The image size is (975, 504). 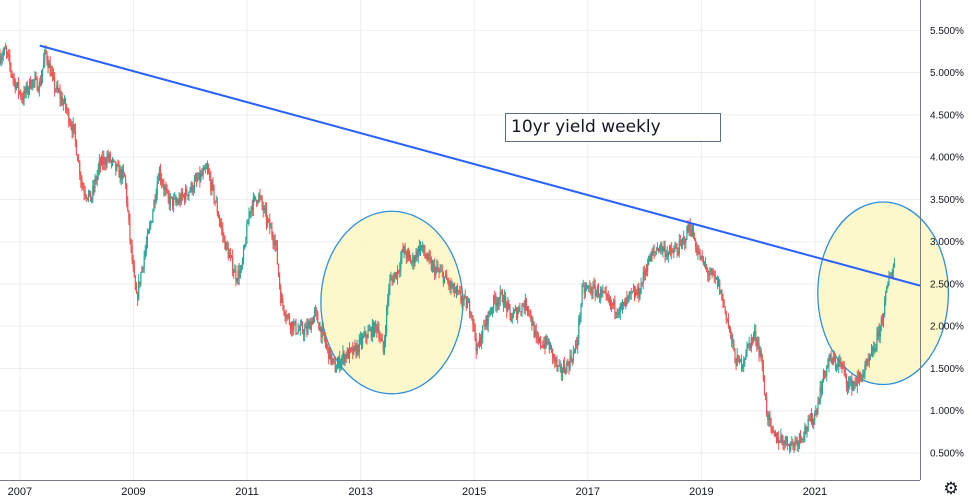 What do you see at coordinates (947, 73) in the screenshot?
I see `y-tick-label: 5.000%` at bounding box center [947, 73].